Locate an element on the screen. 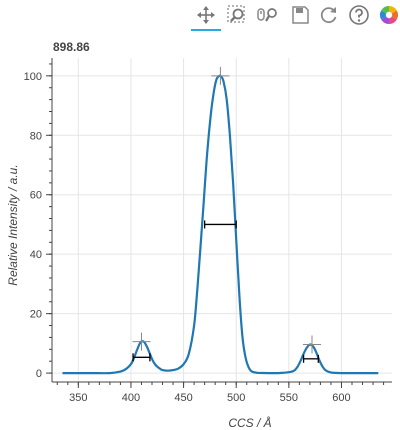 This screenshot has height=430, width=400. wheel-zoom-tool is located at coordinates (268, 15).